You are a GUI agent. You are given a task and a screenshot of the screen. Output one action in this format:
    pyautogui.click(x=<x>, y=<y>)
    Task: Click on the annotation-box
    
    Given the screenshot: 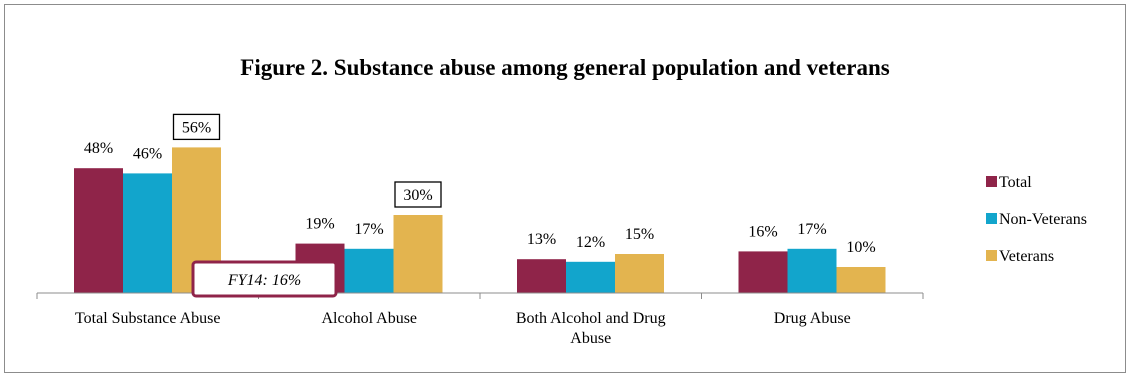 What is the action you would take?
    pyautogui.click(x=264, y=279)
    